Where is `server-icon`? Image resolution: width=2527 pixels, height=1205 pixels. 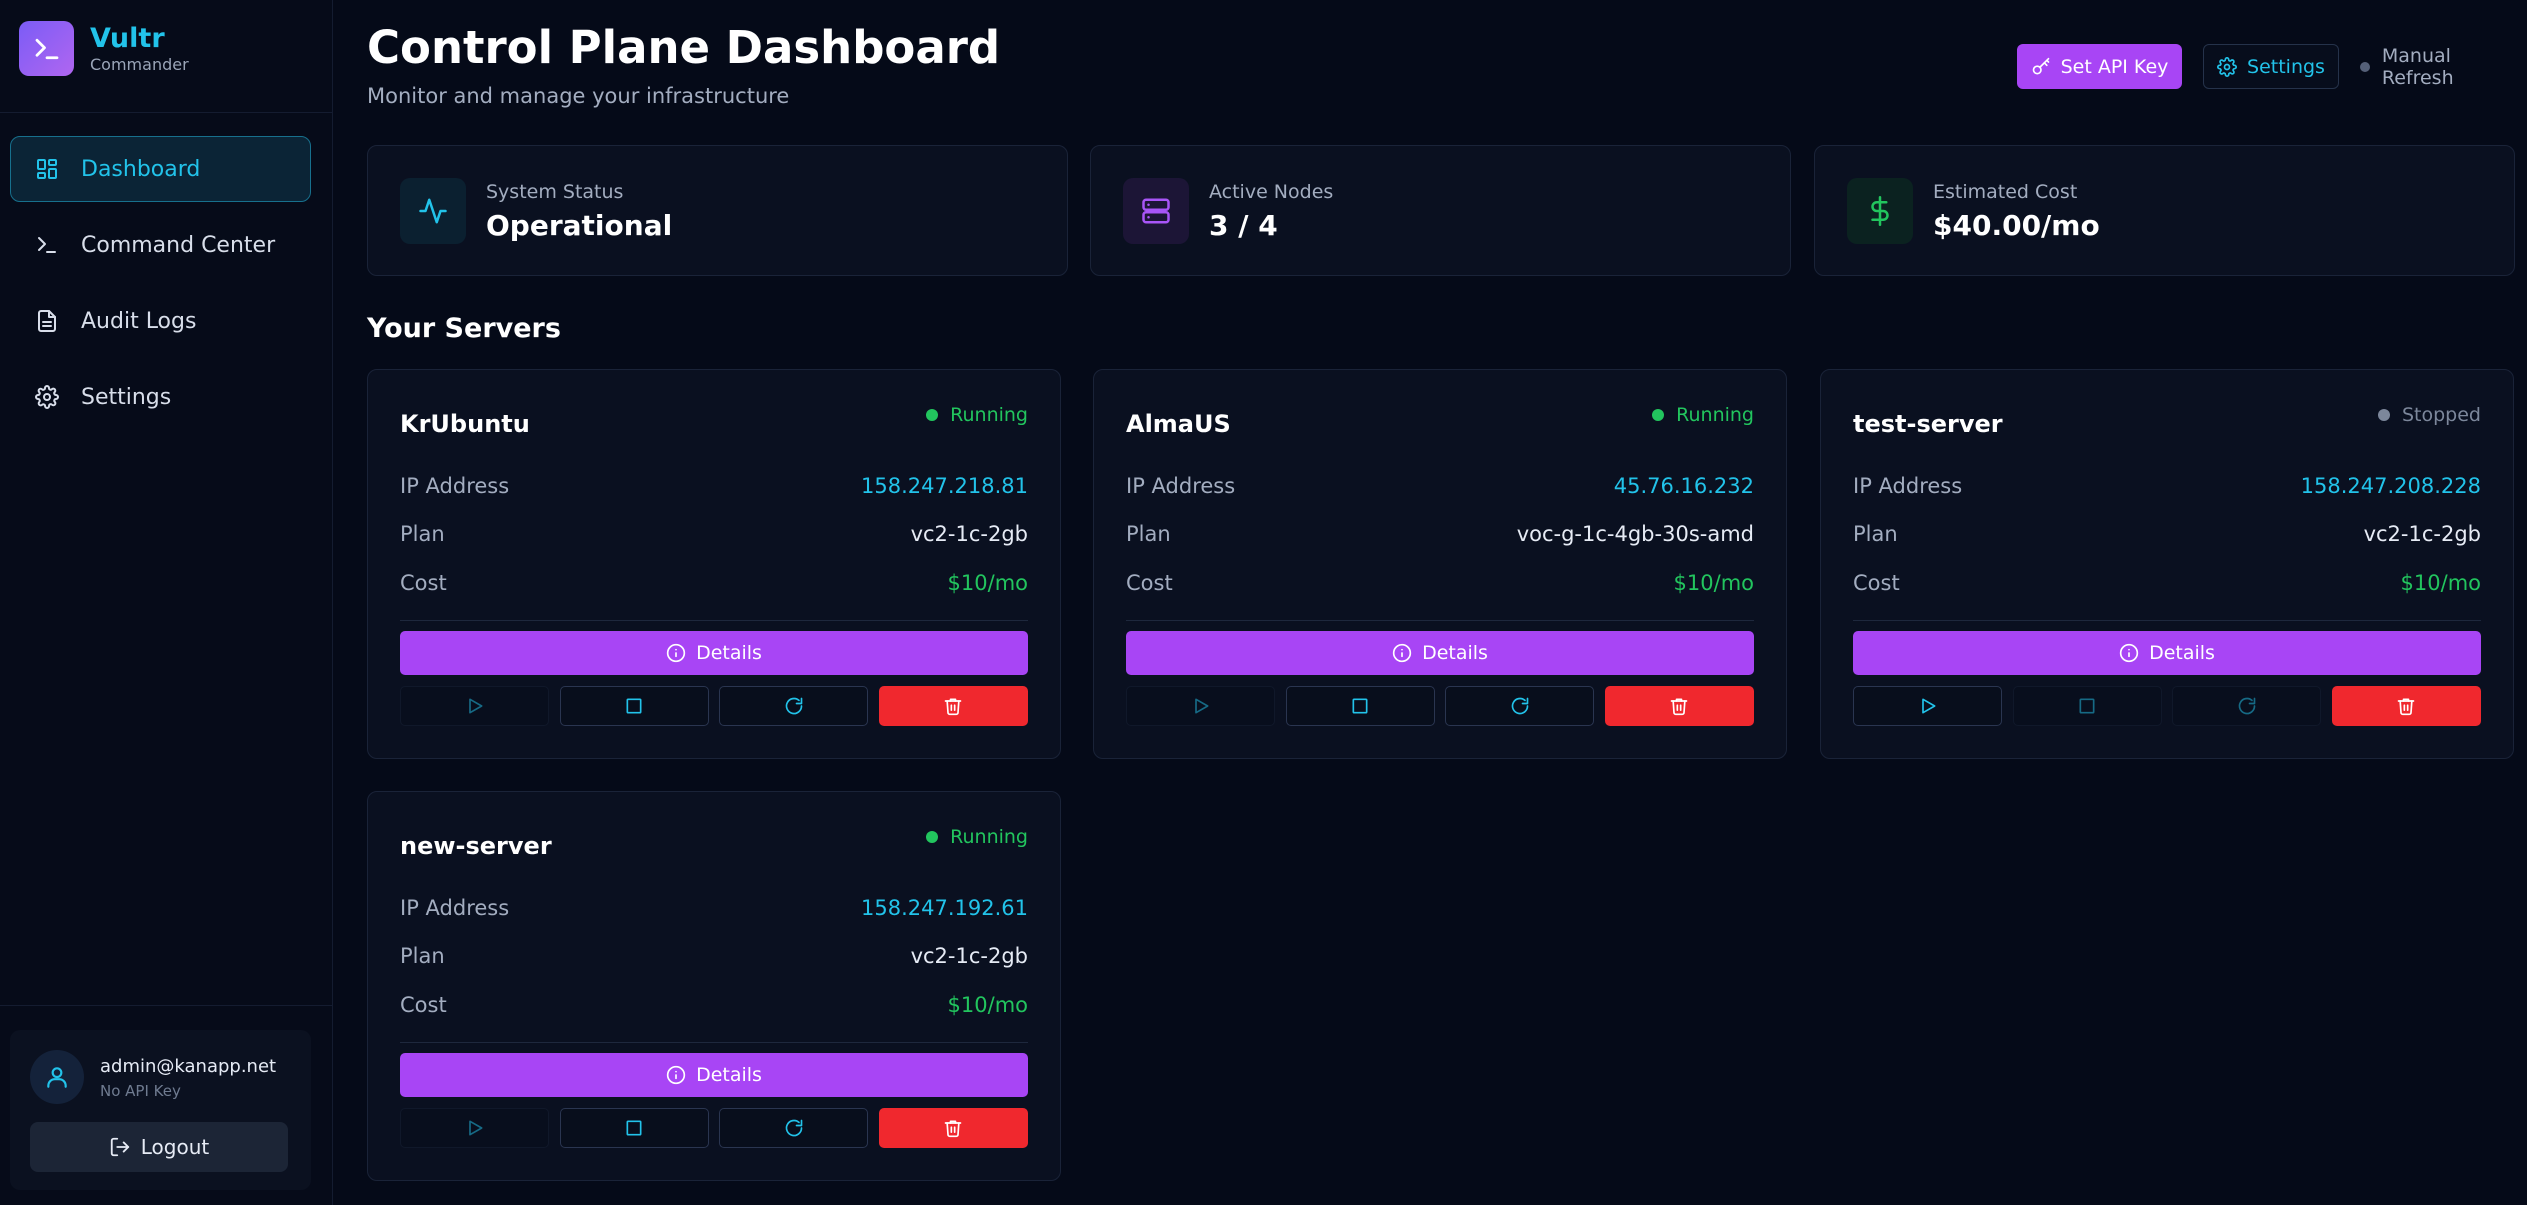 server-icon is located at coordinates (1156, 211).